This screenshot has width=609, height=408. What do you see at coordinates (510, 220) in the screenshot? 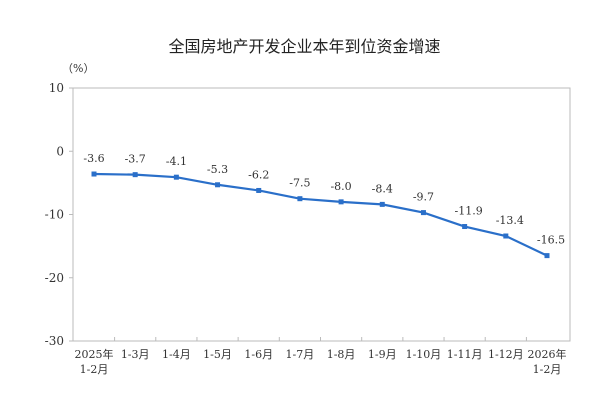
I see `data-label: -13.4` at bounding box center [510, 220].